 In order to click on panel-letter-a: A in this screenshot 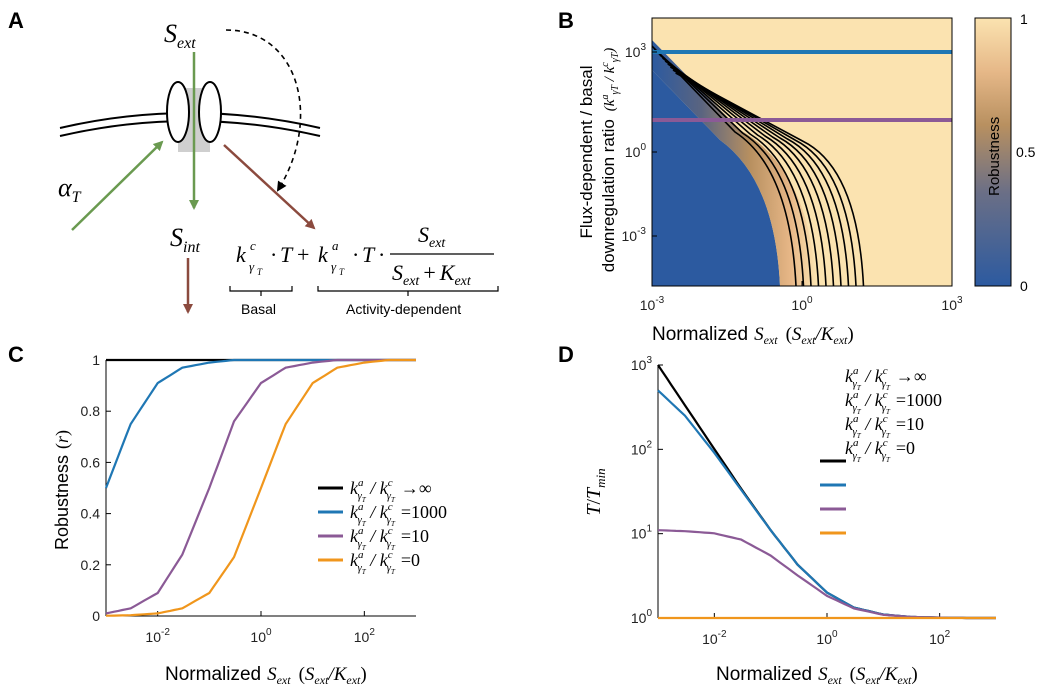, I will do `click(16, 20)`.